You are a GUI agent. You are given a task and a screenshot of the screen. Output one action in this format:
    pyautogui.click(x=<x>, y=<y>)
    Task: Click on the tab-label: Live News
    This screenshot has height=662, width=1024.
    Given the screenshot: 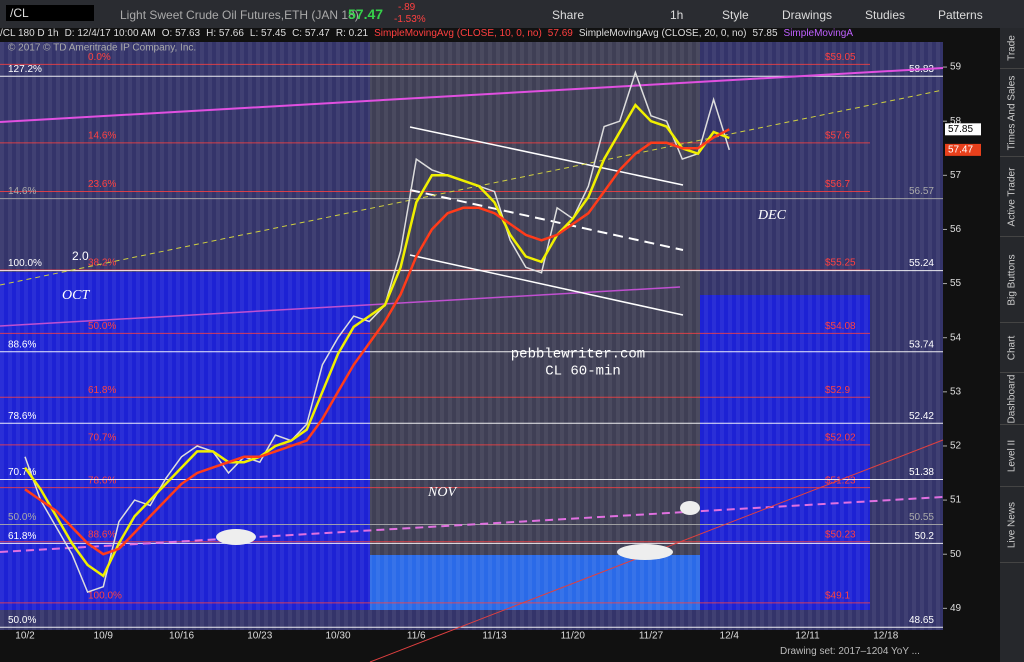 What is the action you would take?
    pyautogui.click(x=1012, y=525)
    